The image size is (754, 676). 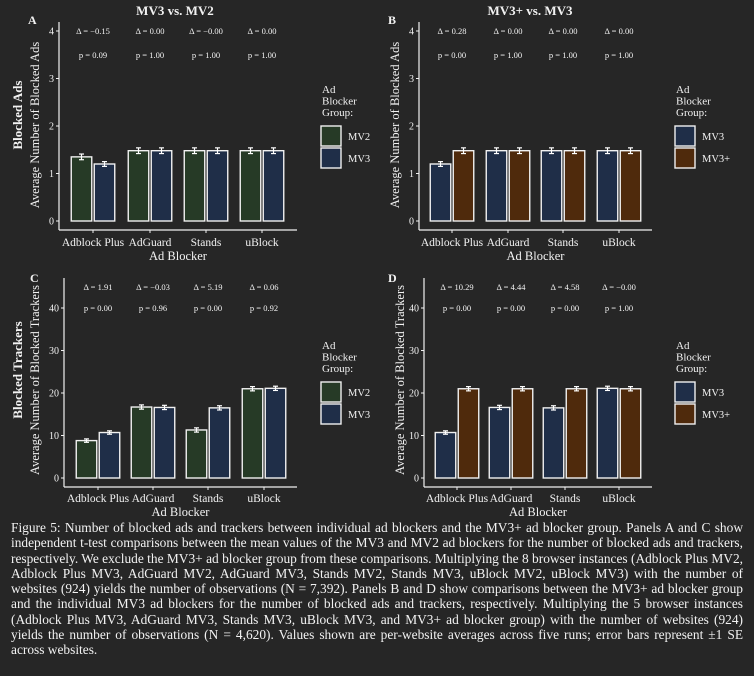 What do you see at coordinates (51, 79) in the screenshot?
I see `y-tick-label: 3` at bounding box center [51, 79].